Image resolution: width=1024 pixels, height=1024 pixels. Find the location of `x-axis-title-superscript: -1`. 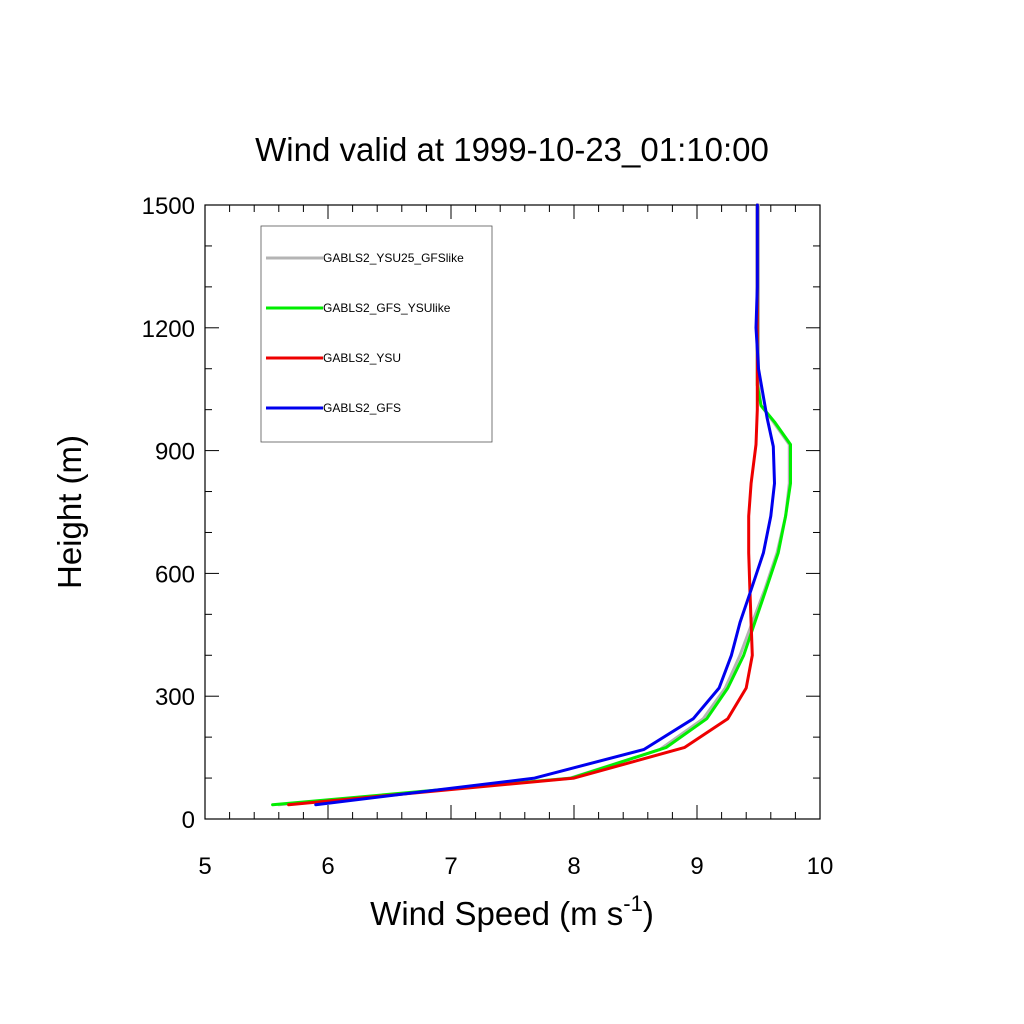

x-axis-title-superscript: -1 is located at coordinates (633, 903).